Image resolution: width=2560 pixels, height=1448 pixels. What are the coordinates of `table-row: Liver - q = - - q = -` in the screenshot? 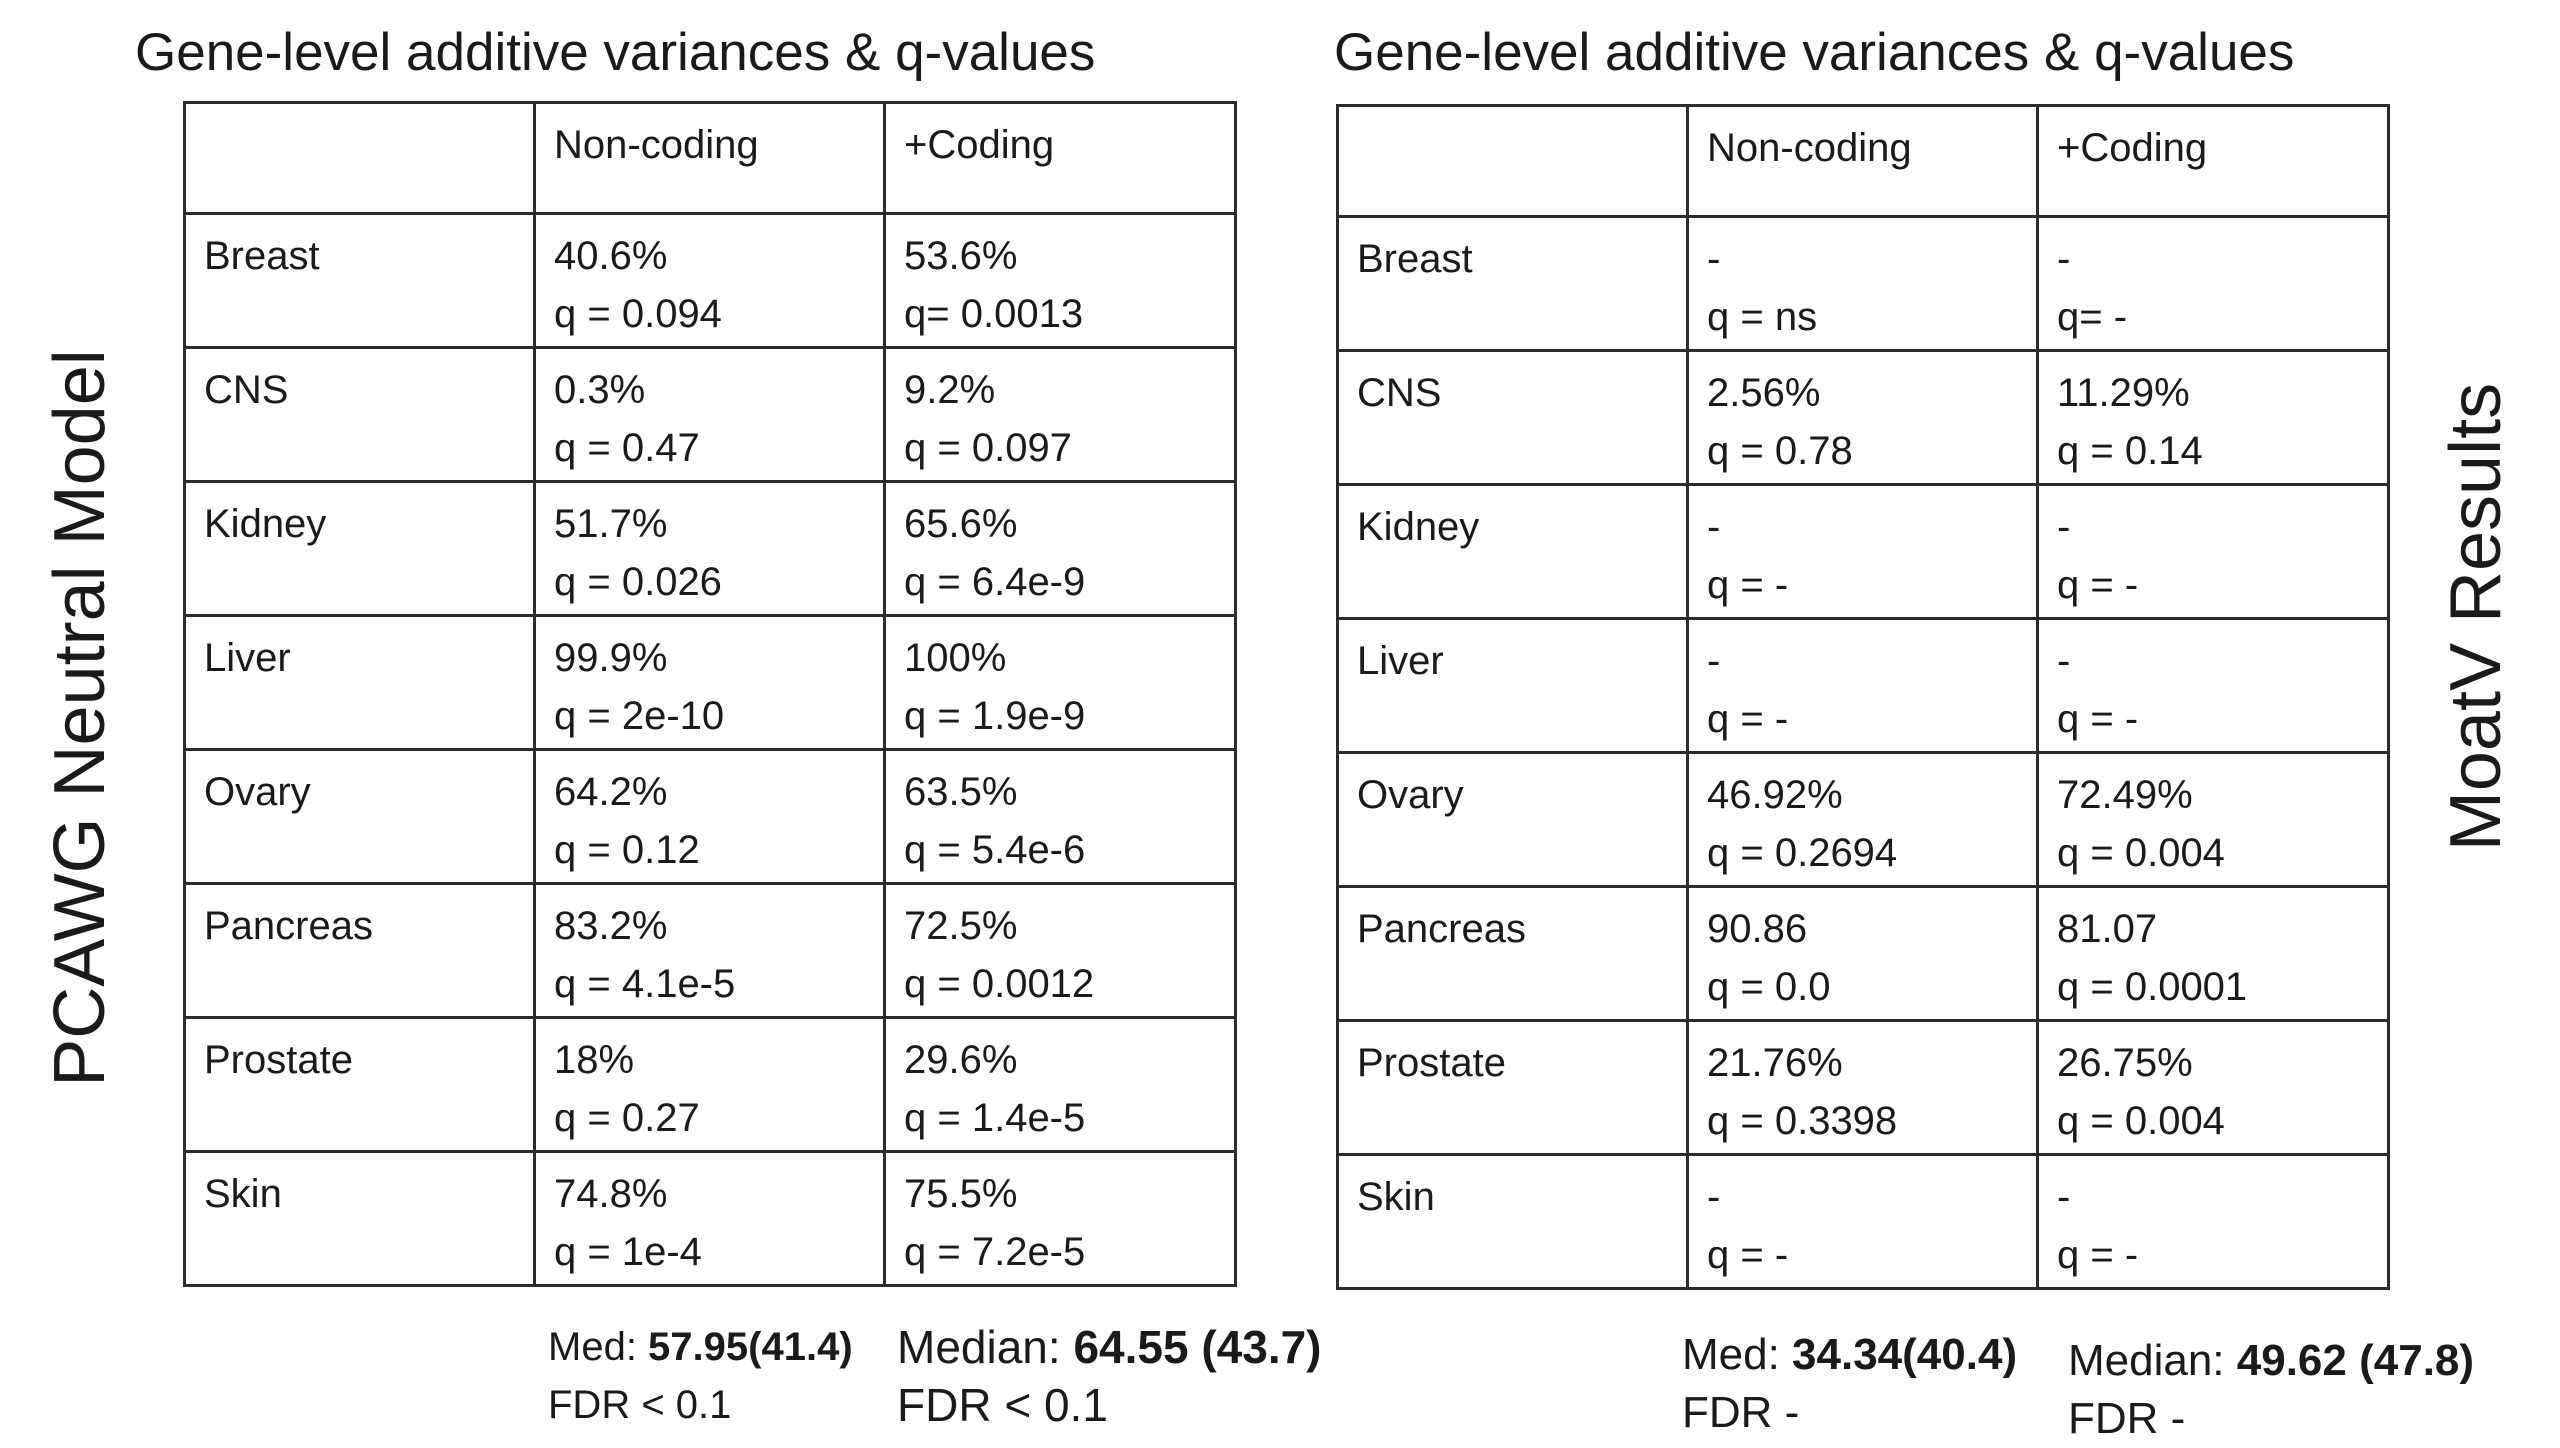 It's located at (1863, 685).